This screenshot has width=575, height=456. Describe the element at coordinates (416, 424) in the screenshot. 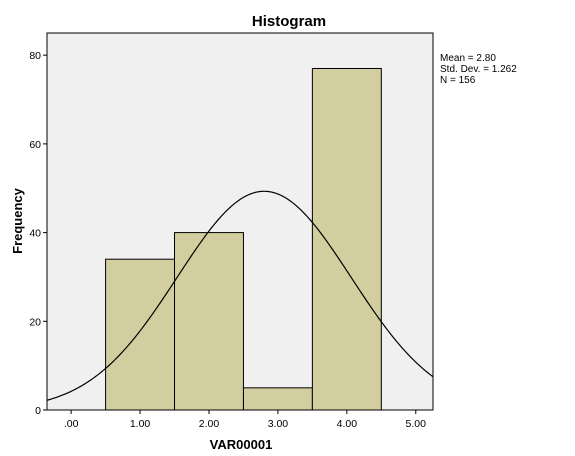

I see `x-tick-label: 5.00` at that location.